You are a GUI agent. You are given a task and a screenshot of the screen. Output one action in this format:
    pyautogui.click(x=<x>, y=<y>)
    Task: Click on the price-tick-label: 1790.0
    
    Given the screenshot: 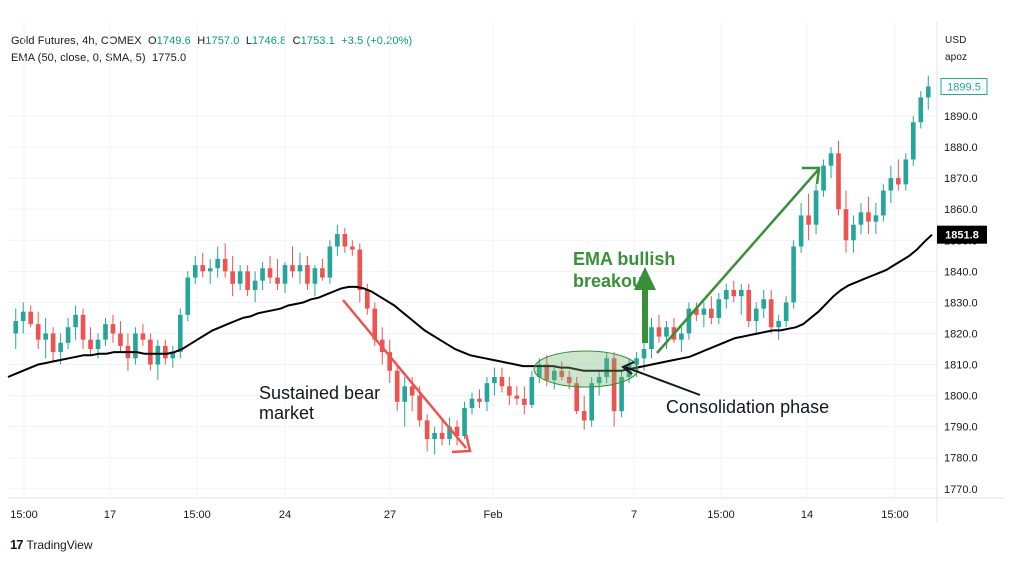 What is the action you would take?
    pyautogui.click(x=961, y=428)
    